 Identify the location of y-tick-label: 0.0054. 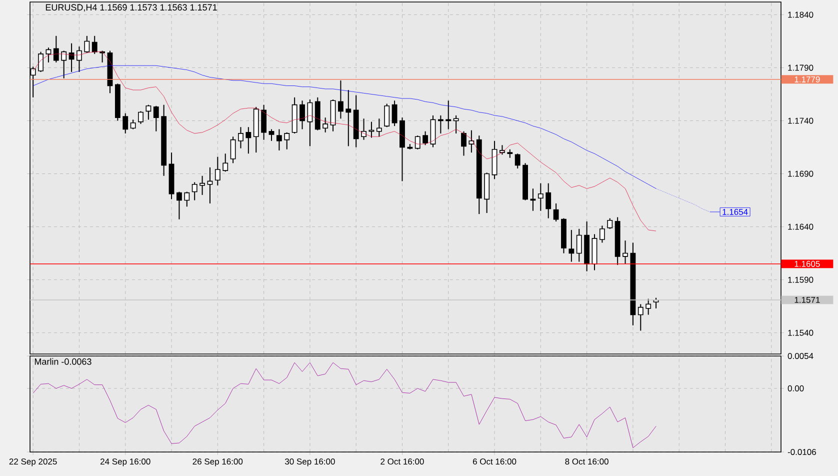
(801, 355).